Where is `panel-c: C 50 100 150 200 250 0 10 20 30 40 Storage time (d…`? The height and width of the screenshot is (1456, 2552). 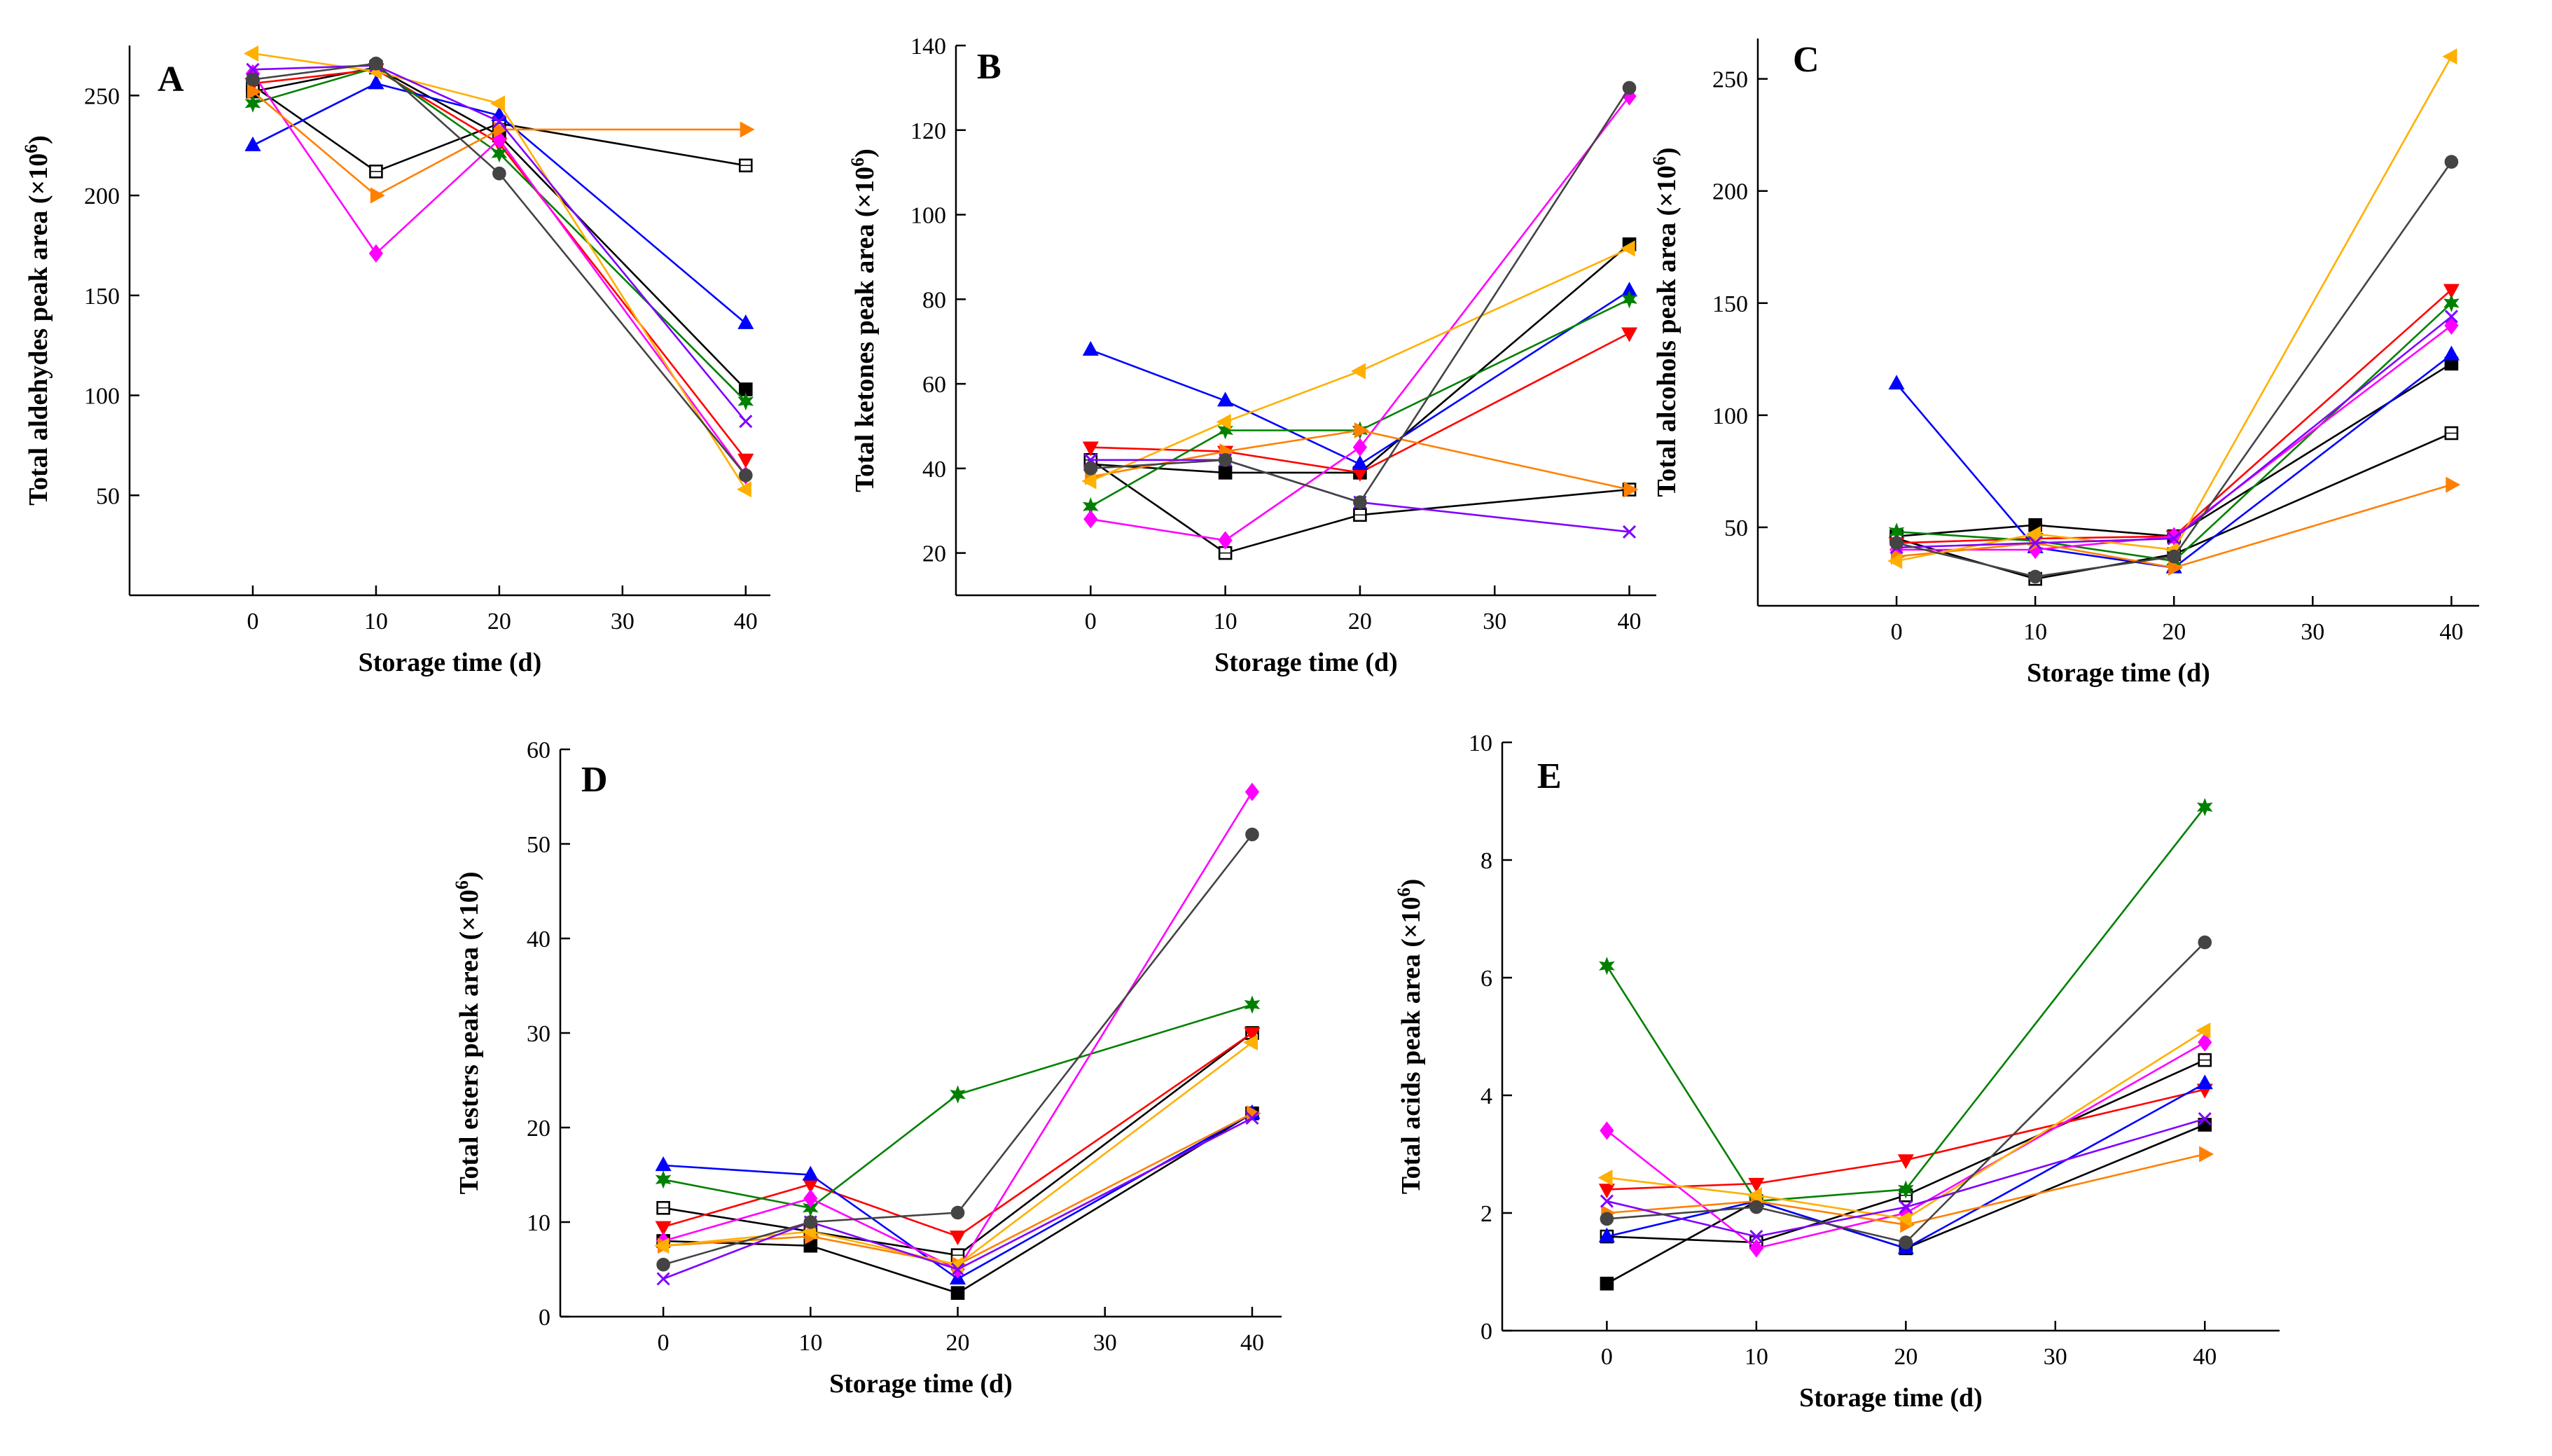
panel-c: C 50 100 150 200 250 0 10 20 30 40 Storage time (d… is located at coordinates (2064, 364).